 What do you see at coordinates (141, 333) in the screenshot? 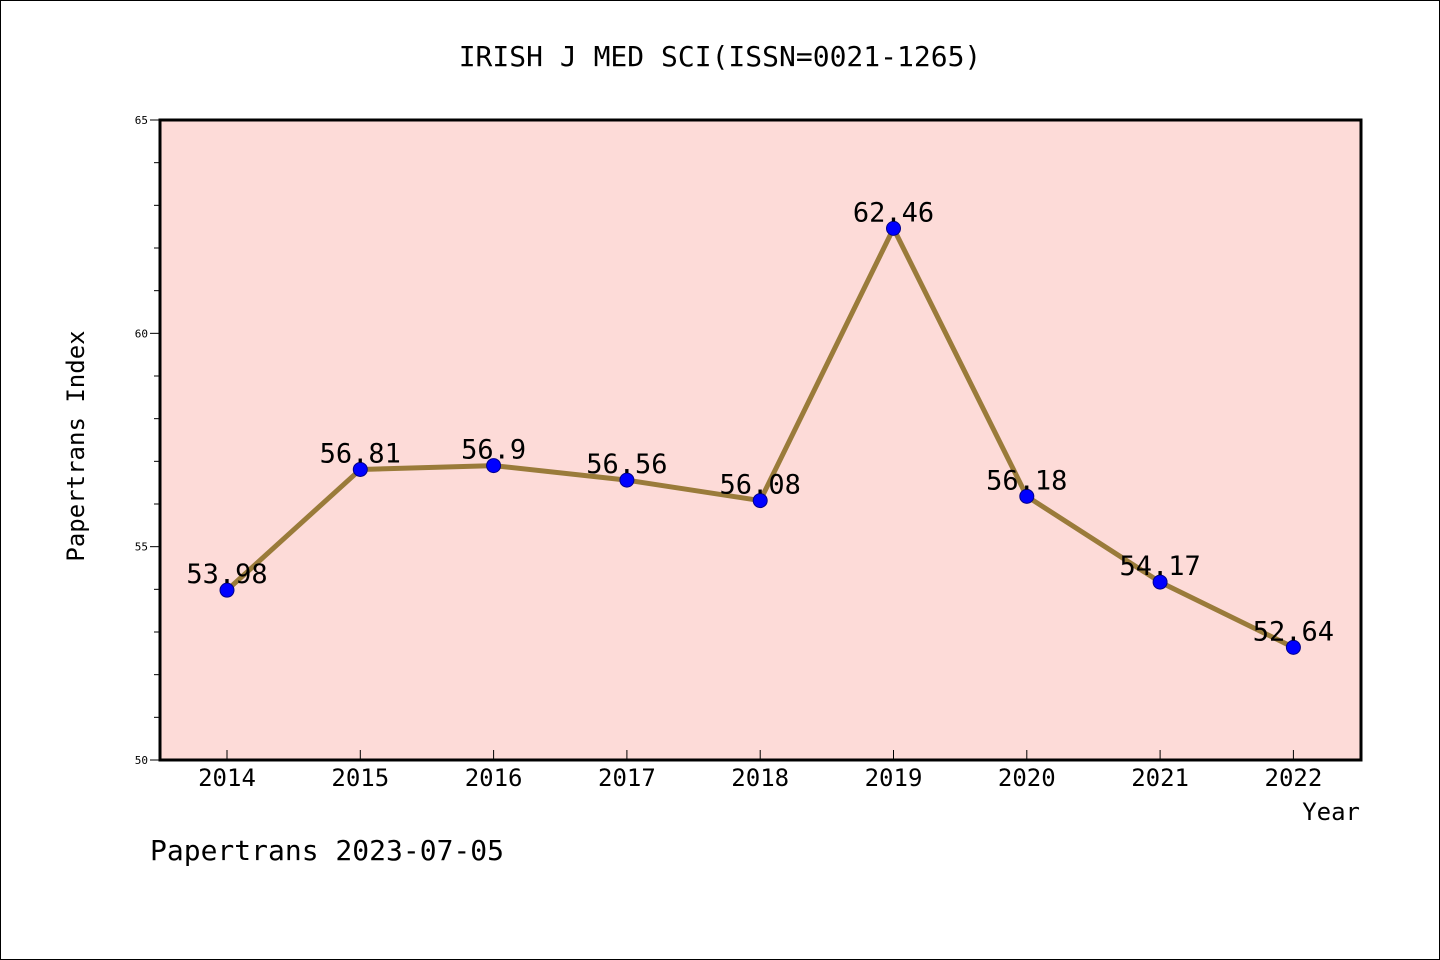
I see `y-tick-label: 60` at bounding box center [141, 333].